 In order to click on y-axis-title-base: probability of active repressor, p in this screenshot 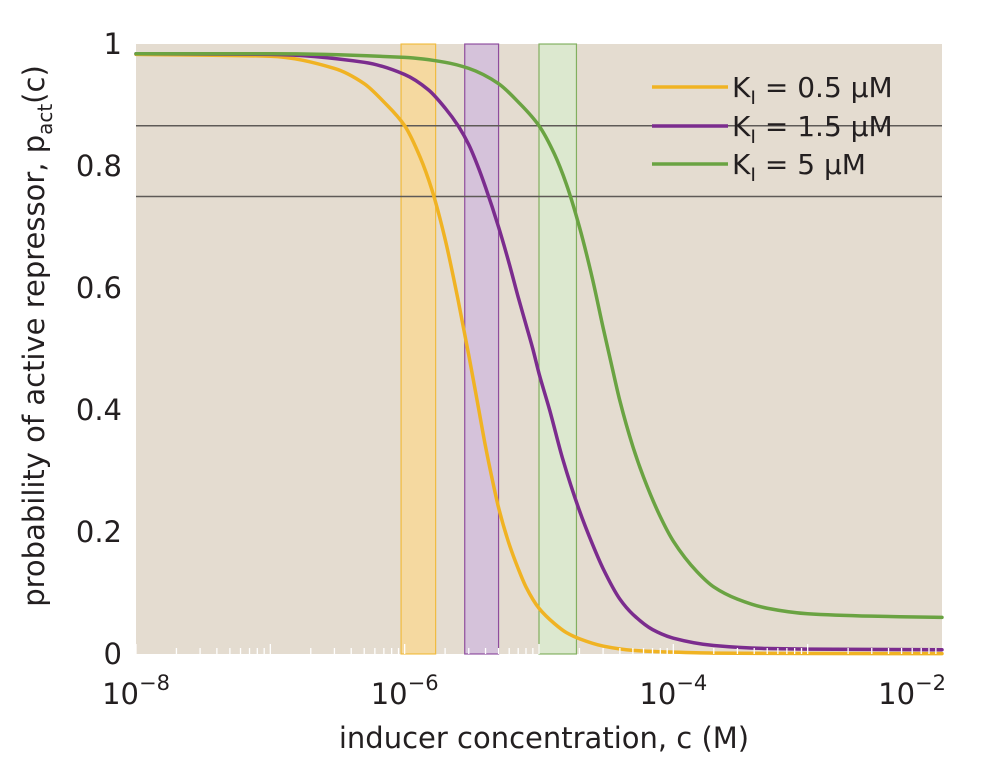, I will do `click(34, 371)`.